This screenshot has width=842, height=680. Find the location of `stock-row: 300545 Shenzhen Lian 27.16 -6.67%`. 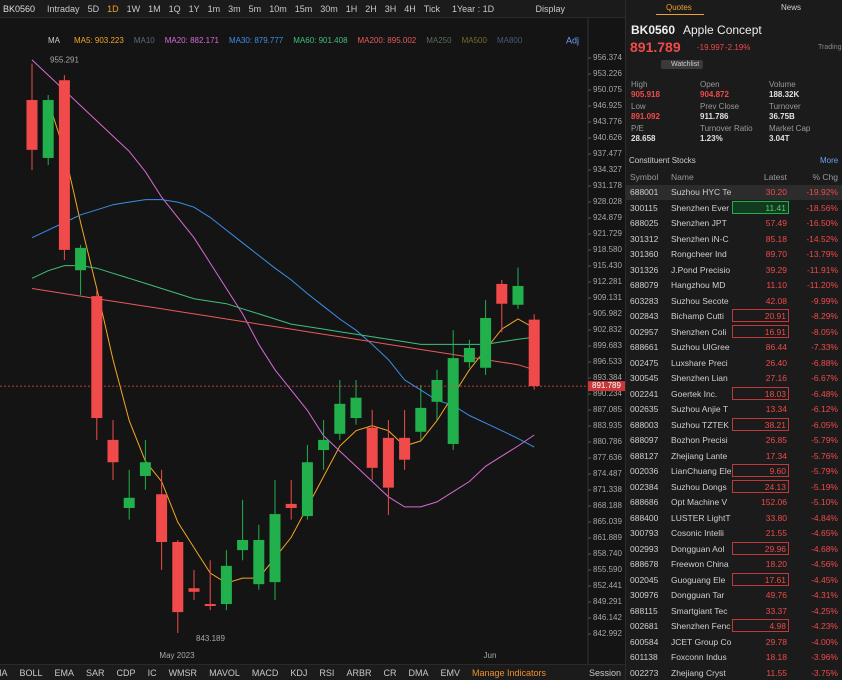

stock-row: 300545 Shenzhen Lian 27.16 -6.67% is located at coordinates (734, 378).